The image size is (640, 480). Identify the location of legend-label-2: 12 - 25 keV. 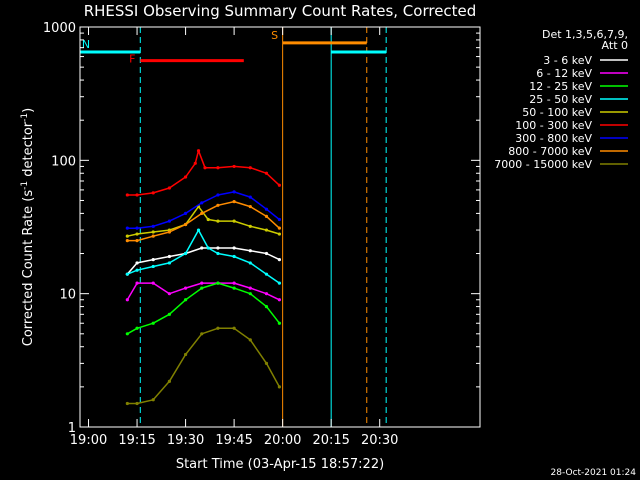
(560, 86).